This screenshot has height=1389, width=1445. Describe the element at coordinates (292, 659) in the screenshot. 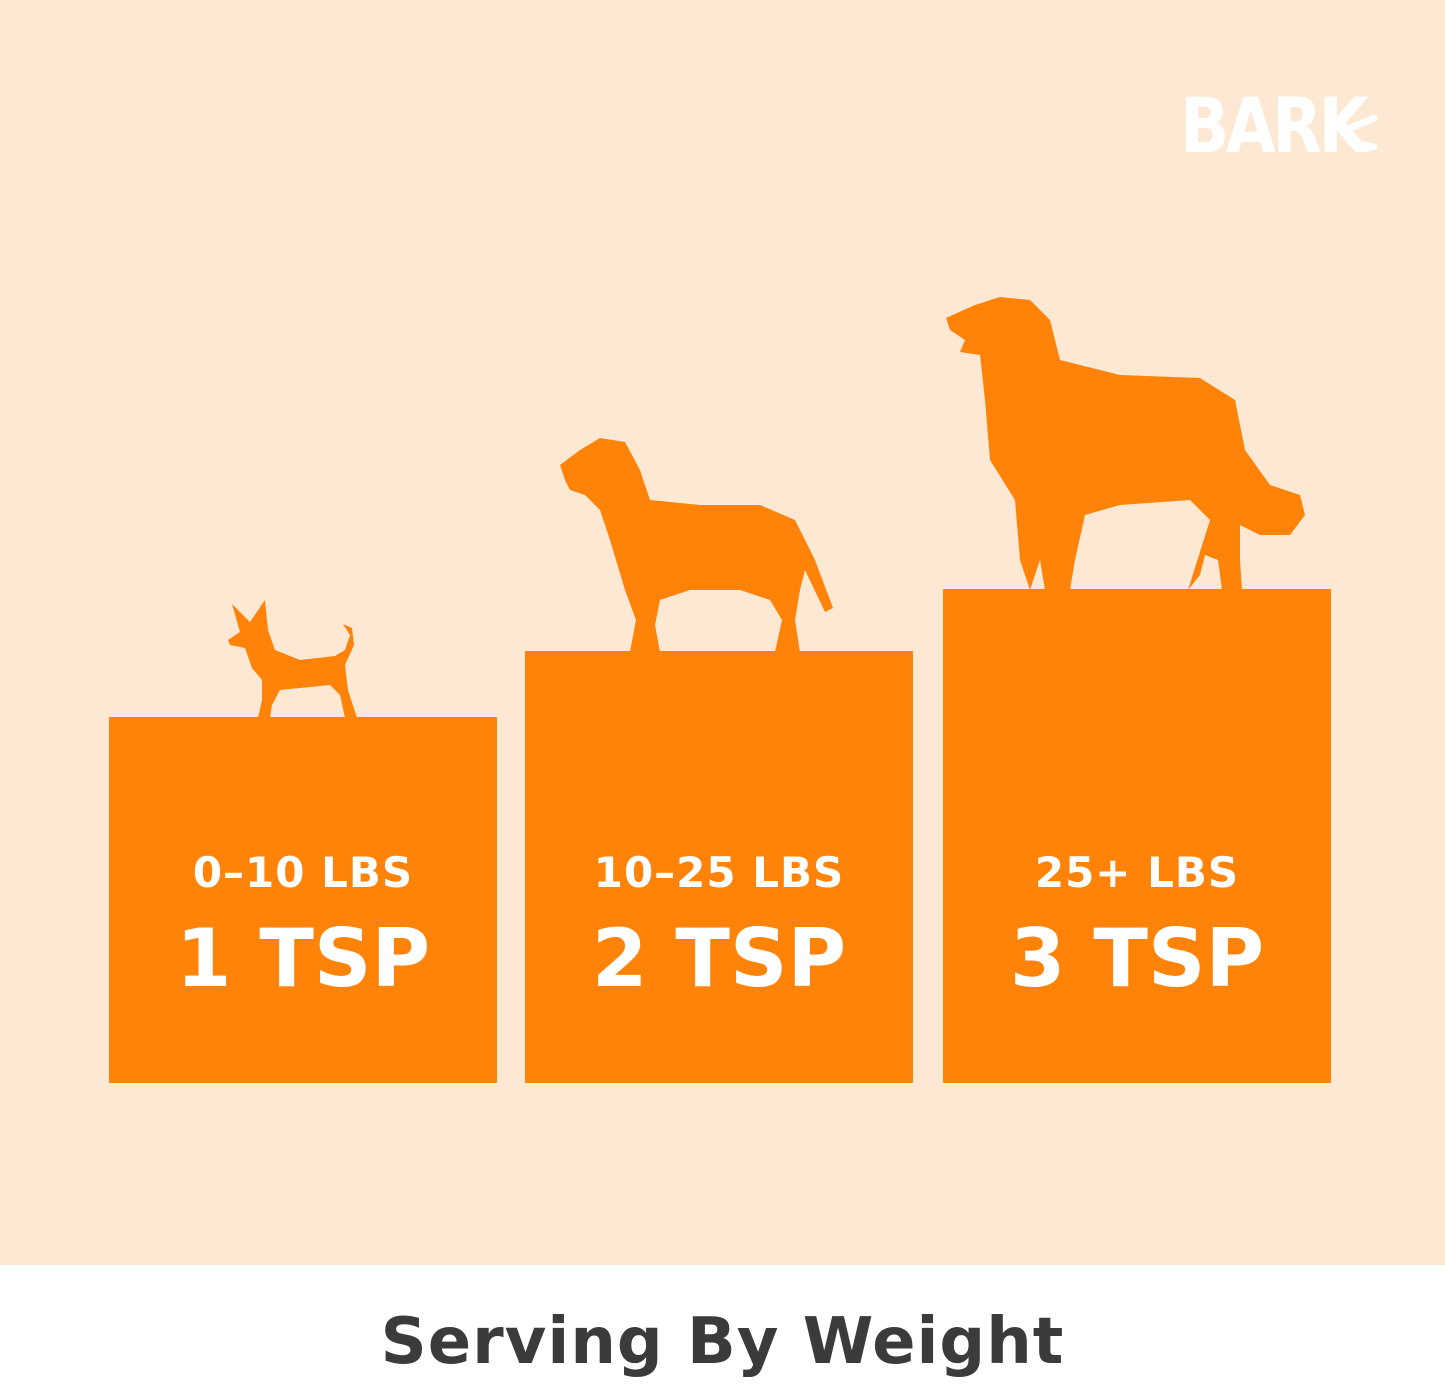

I see `small-dog-silhouette-icon` at that location.